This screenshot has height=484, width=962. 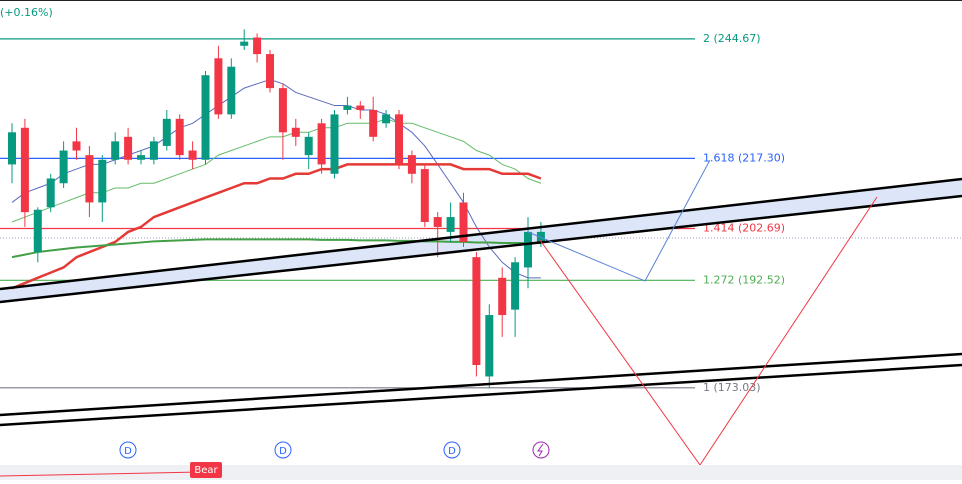 I want to click on fib-label: 1 (173.03), so click(x=732, y=387).